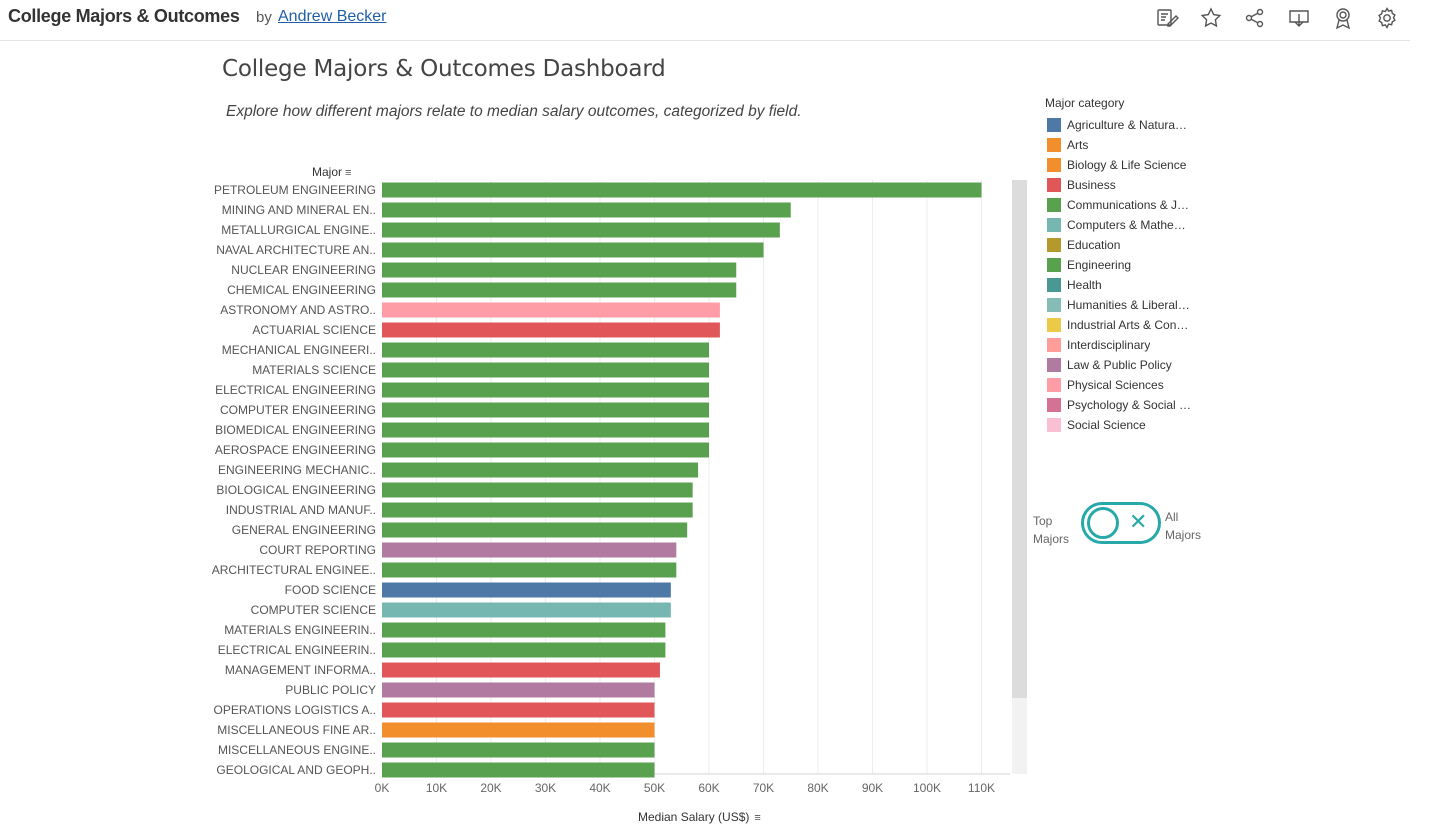 This screenshot has height=835, width=1437. I want to click on award-icon, so click(1343, 18).